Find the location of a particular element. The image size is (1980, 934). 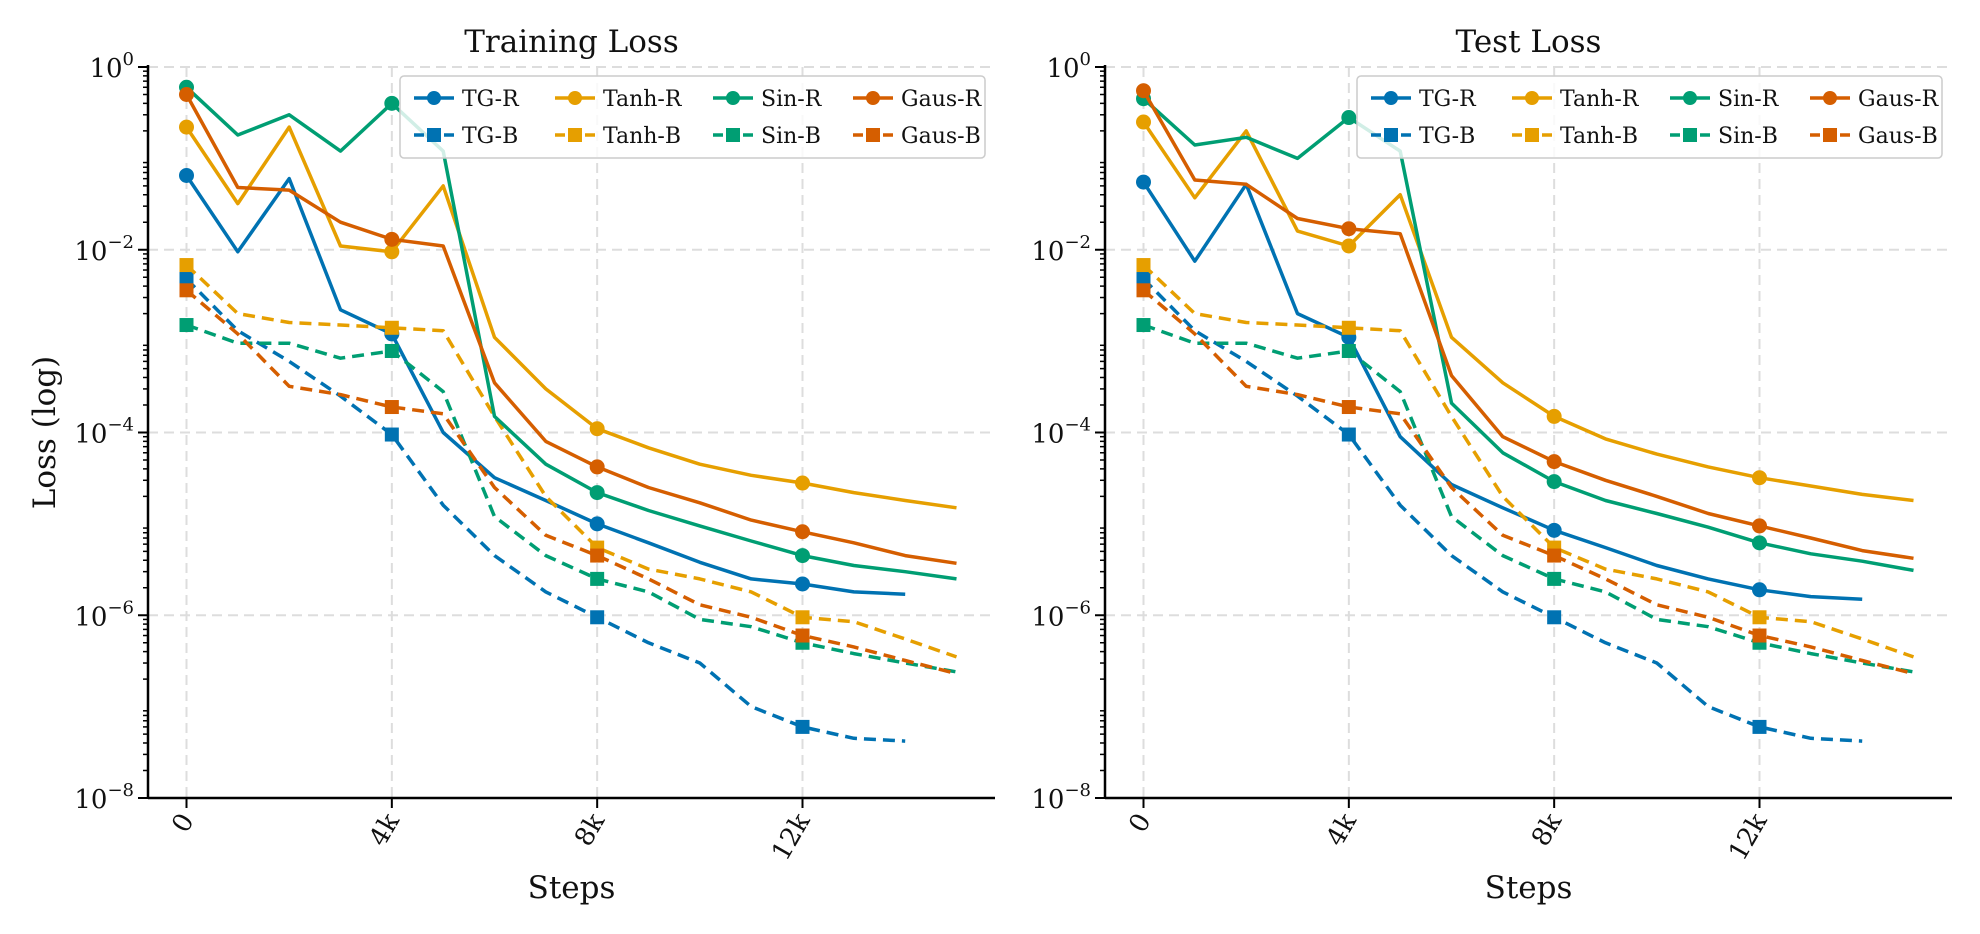

legend-frame is located at coordinates (1649, 117).